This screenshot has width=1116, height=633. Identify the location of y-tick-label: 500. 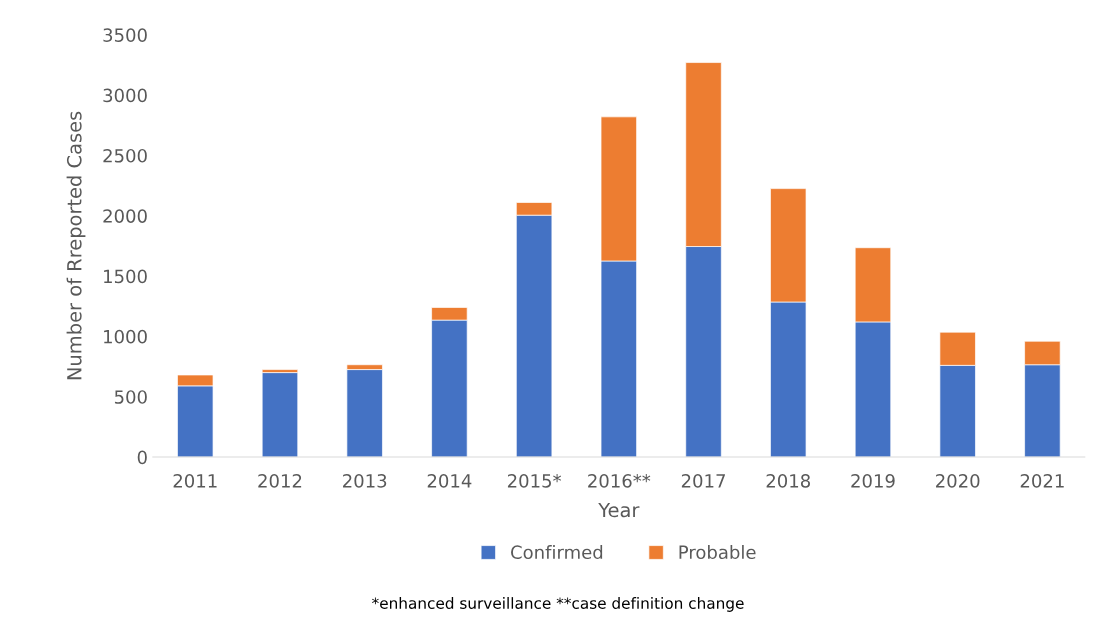
(130, 397).